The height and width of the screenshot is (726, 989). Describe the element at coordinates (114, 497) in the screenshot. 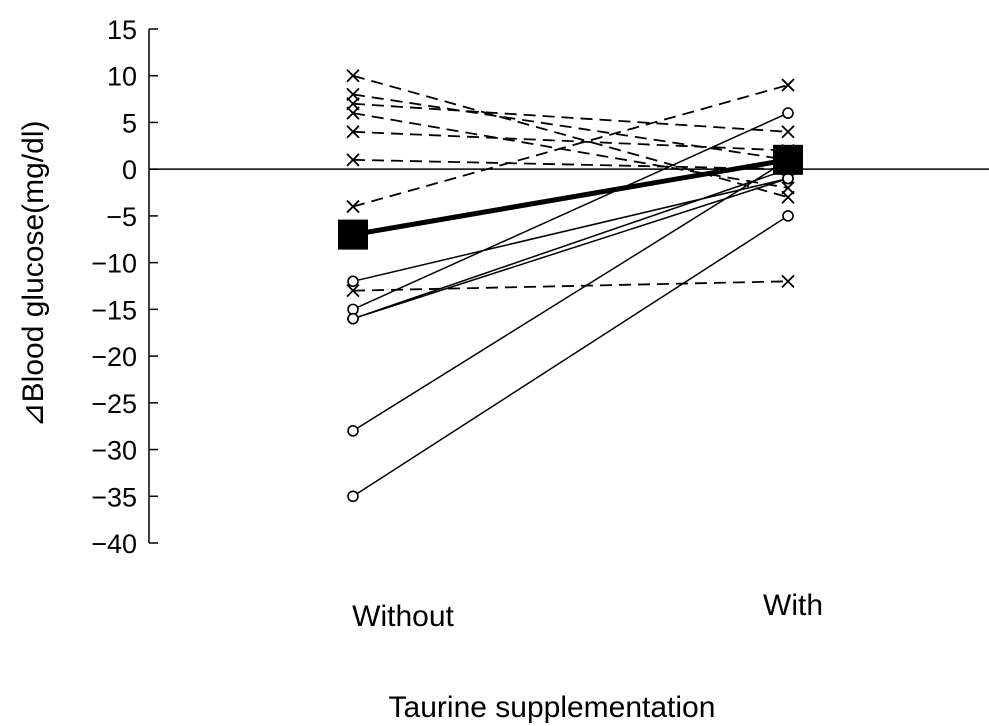

I see `y-tick-label: −35` at that location.